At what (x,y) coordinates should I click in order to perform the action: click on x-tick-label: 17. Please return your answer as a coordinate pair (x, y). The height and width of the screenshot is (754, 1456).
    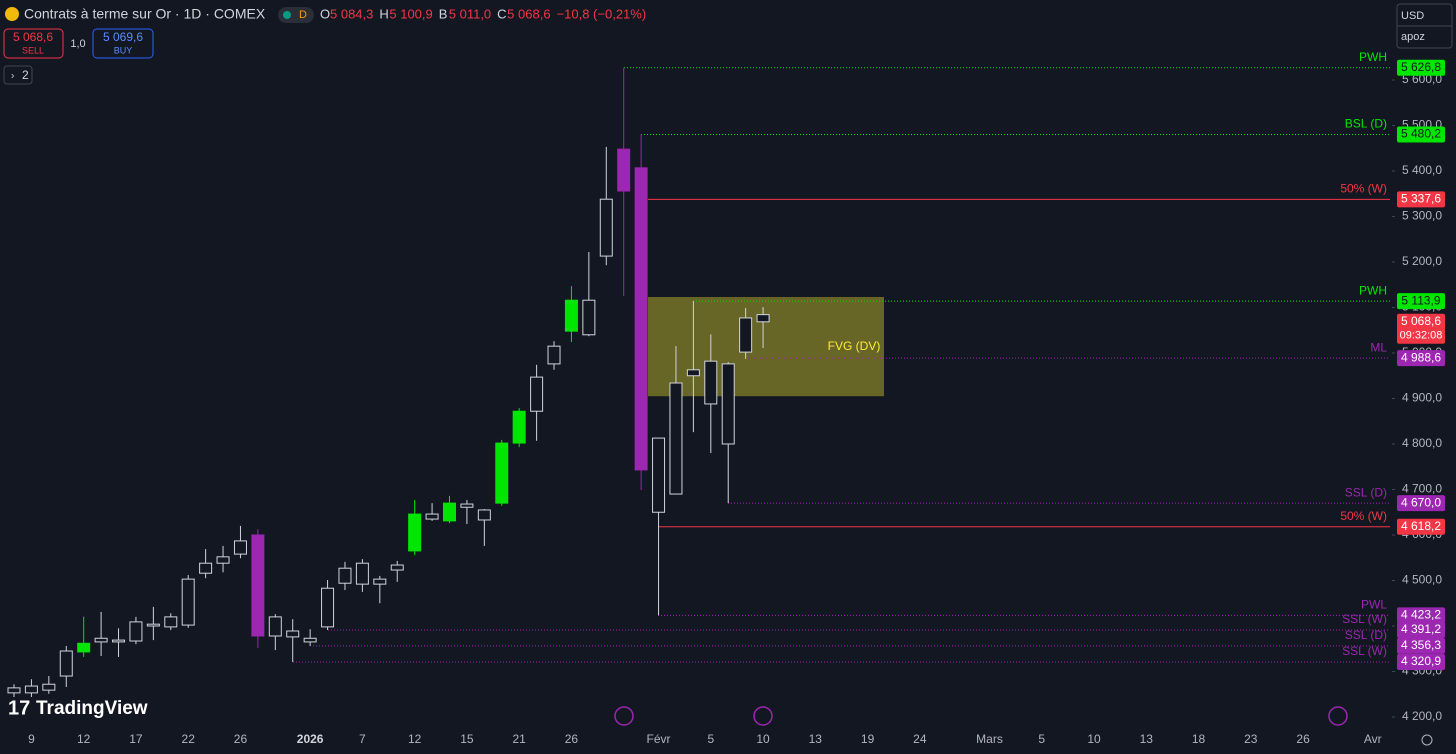
    Looking at the image, I should click on (136, 739).